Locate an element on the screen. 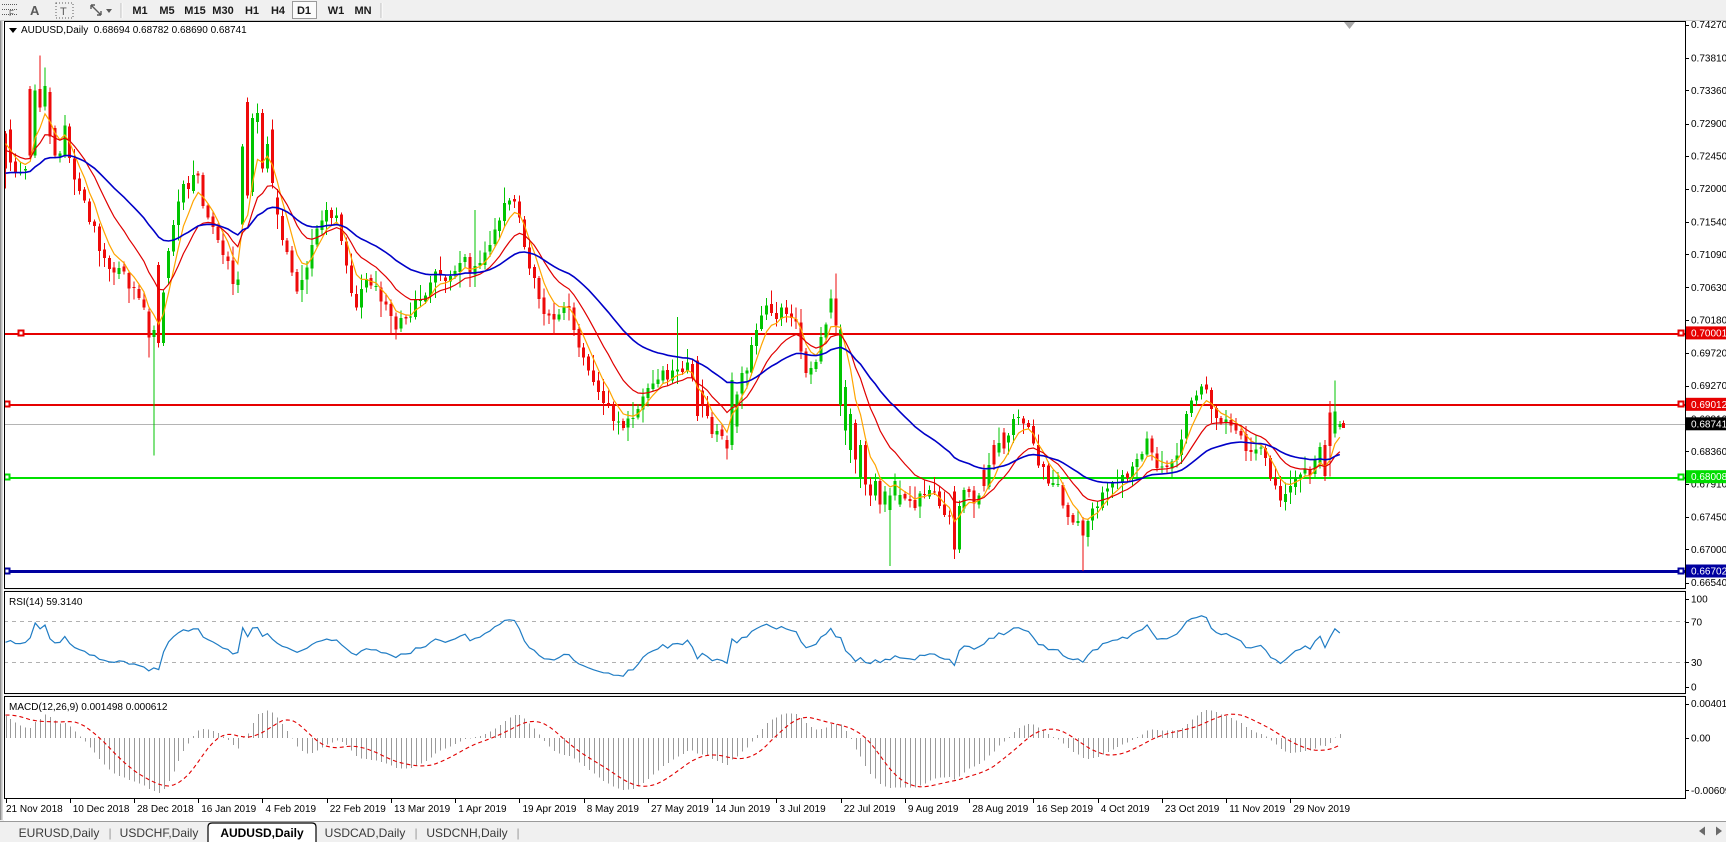  svg-text: 70 is located at coordinates (1697, 623).